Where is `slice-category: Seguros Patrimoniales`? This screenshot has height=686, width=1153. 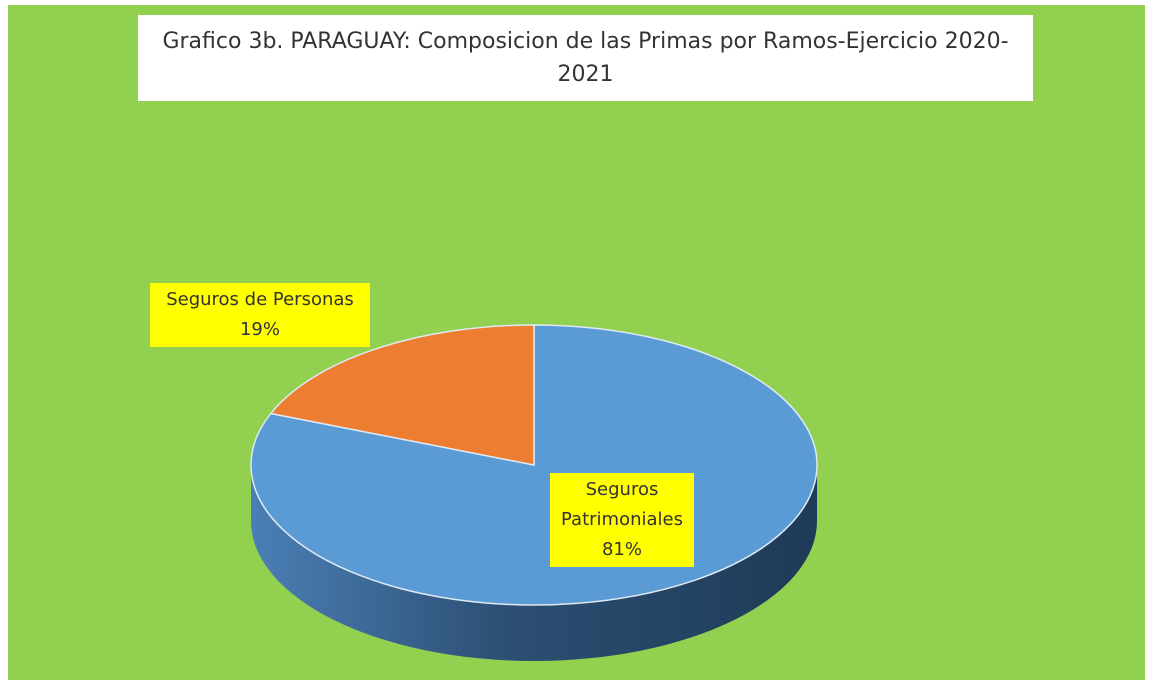 slice-category: Seguros Patrimoniales is located at coordinates (622, 504).